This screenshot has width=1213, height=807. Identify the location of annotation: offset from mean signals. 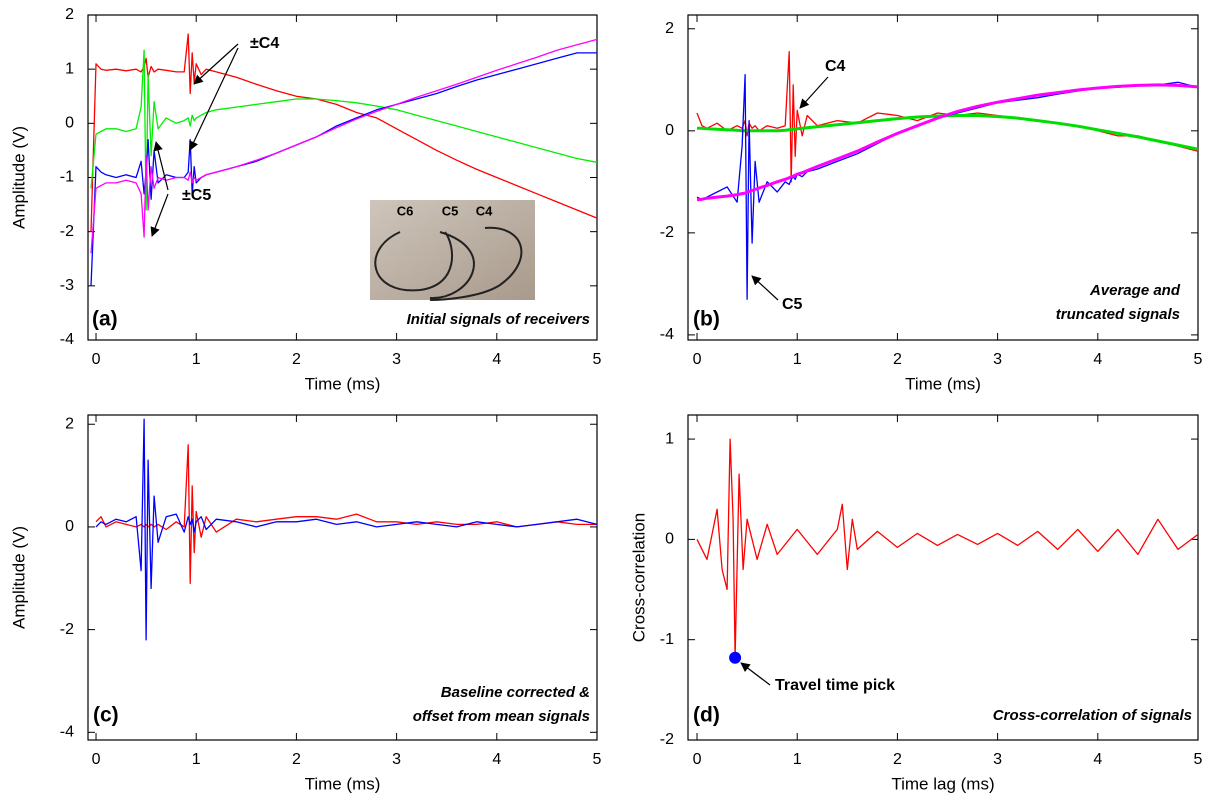
(501, 716).